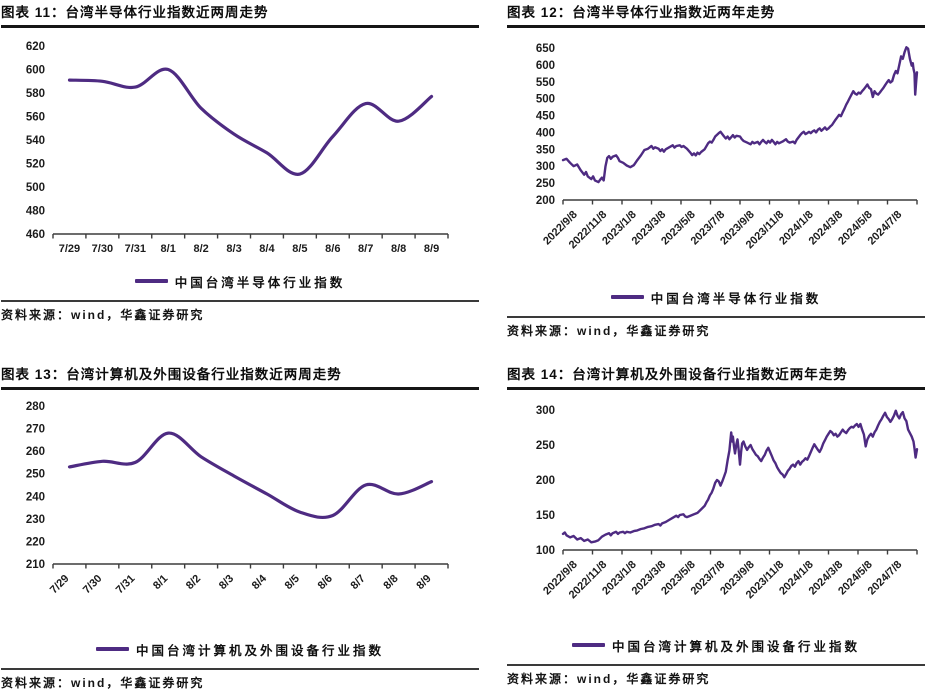  I want to click on svg-text: 220, so click(35, 542).